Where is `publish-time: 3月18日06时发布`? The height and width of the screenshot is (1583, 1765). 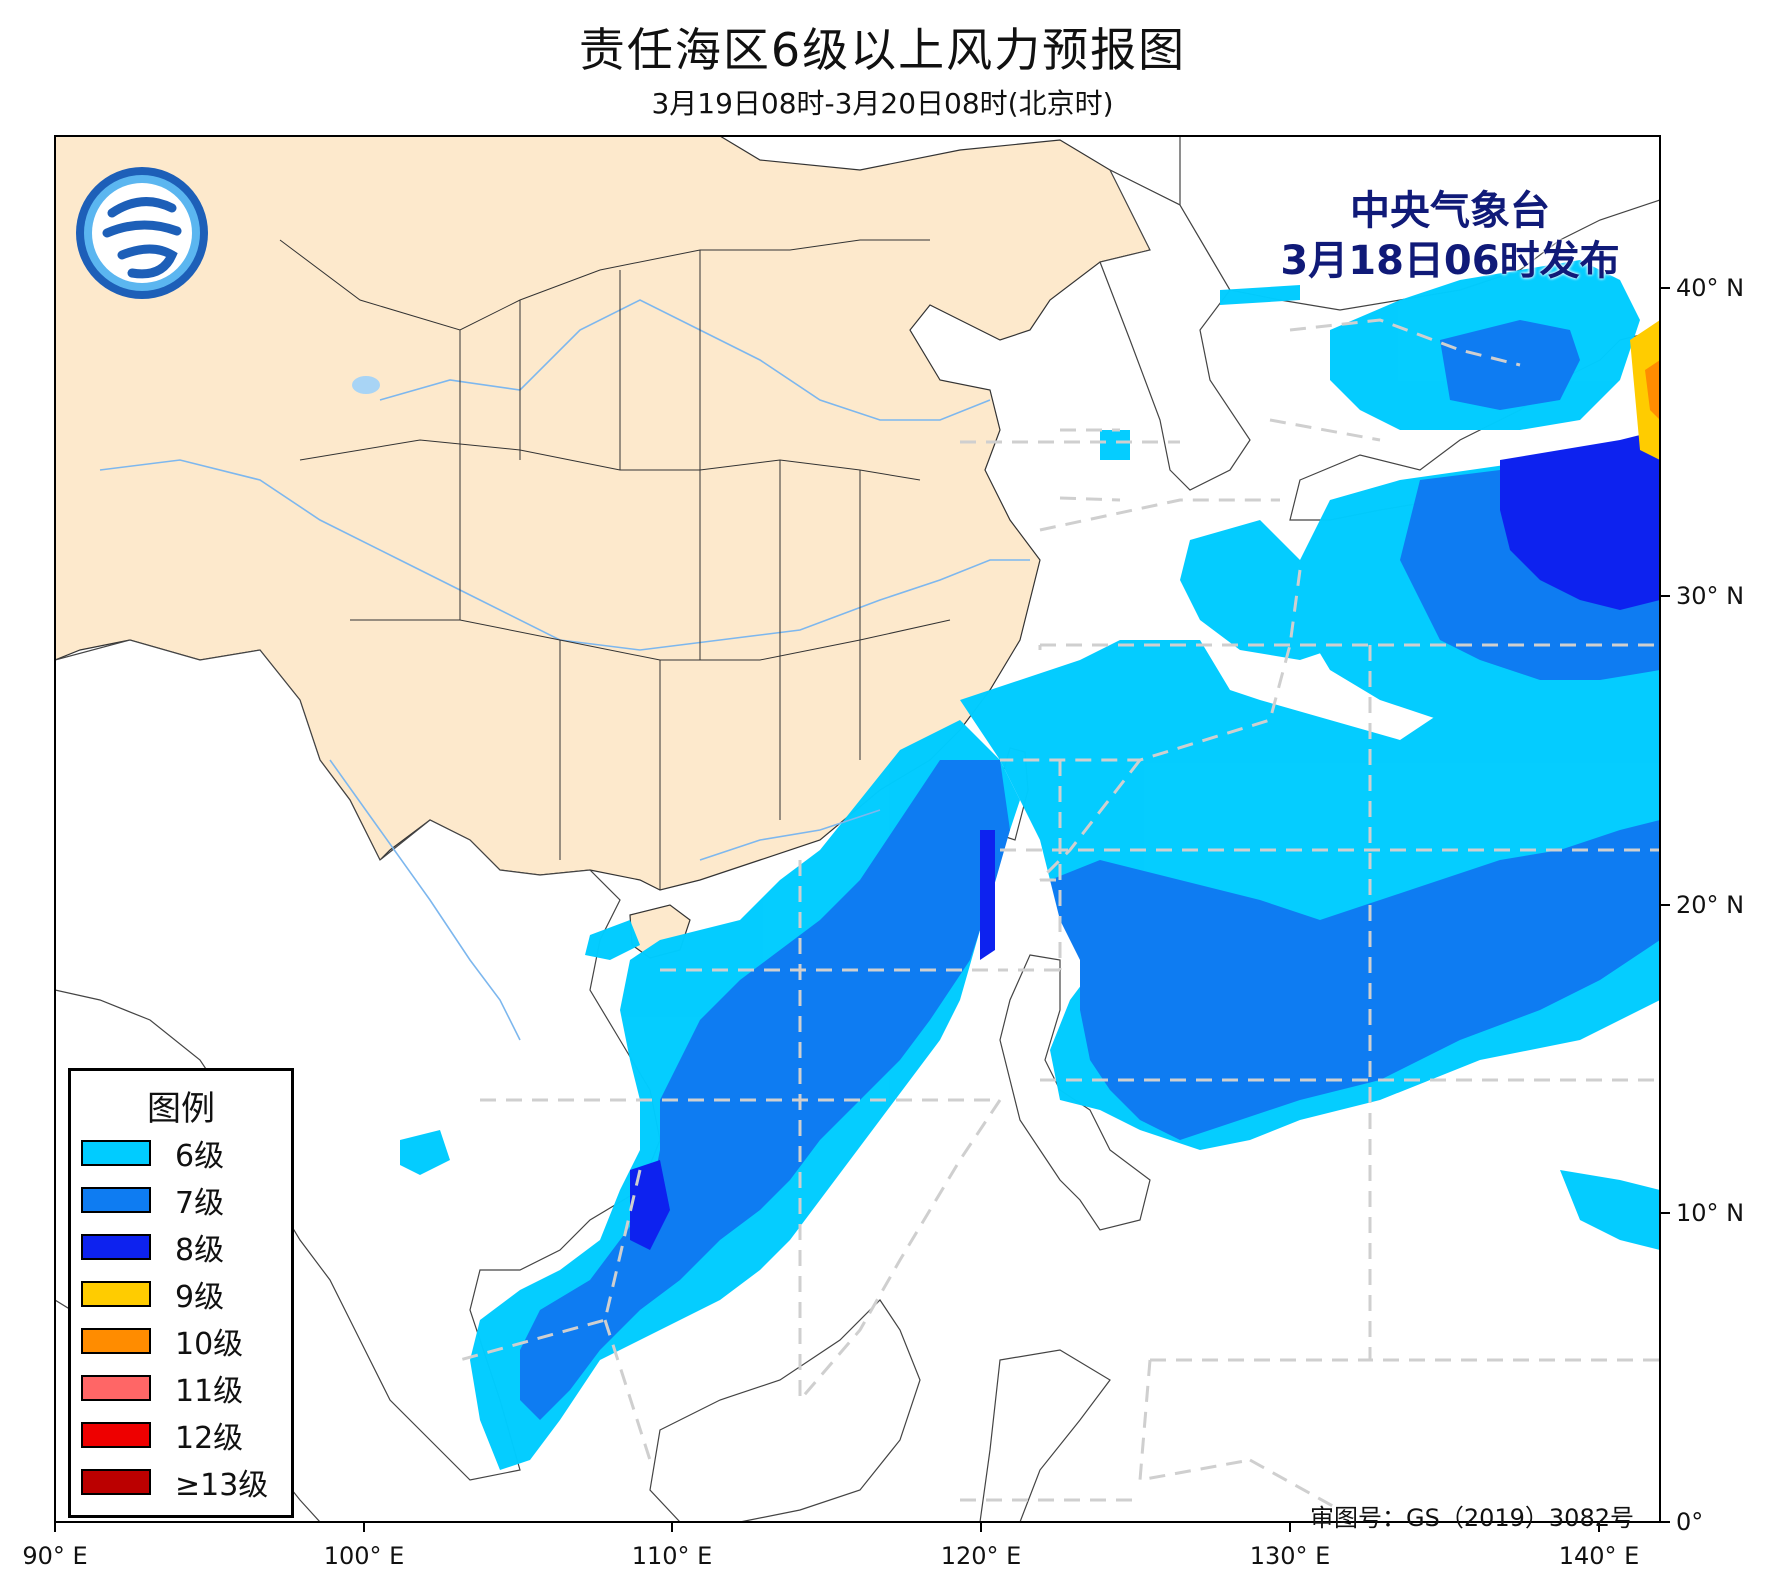
publish-time: 3月18日06时发布 is located at coordinates (1450, 261).